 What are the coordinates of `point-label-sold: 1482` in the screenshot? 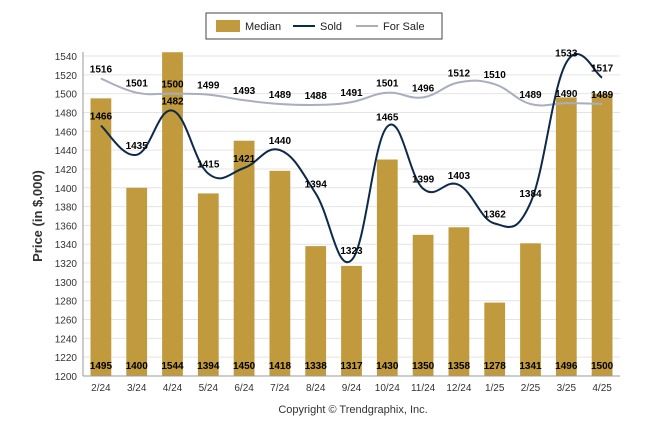 It's located at (172, 102).